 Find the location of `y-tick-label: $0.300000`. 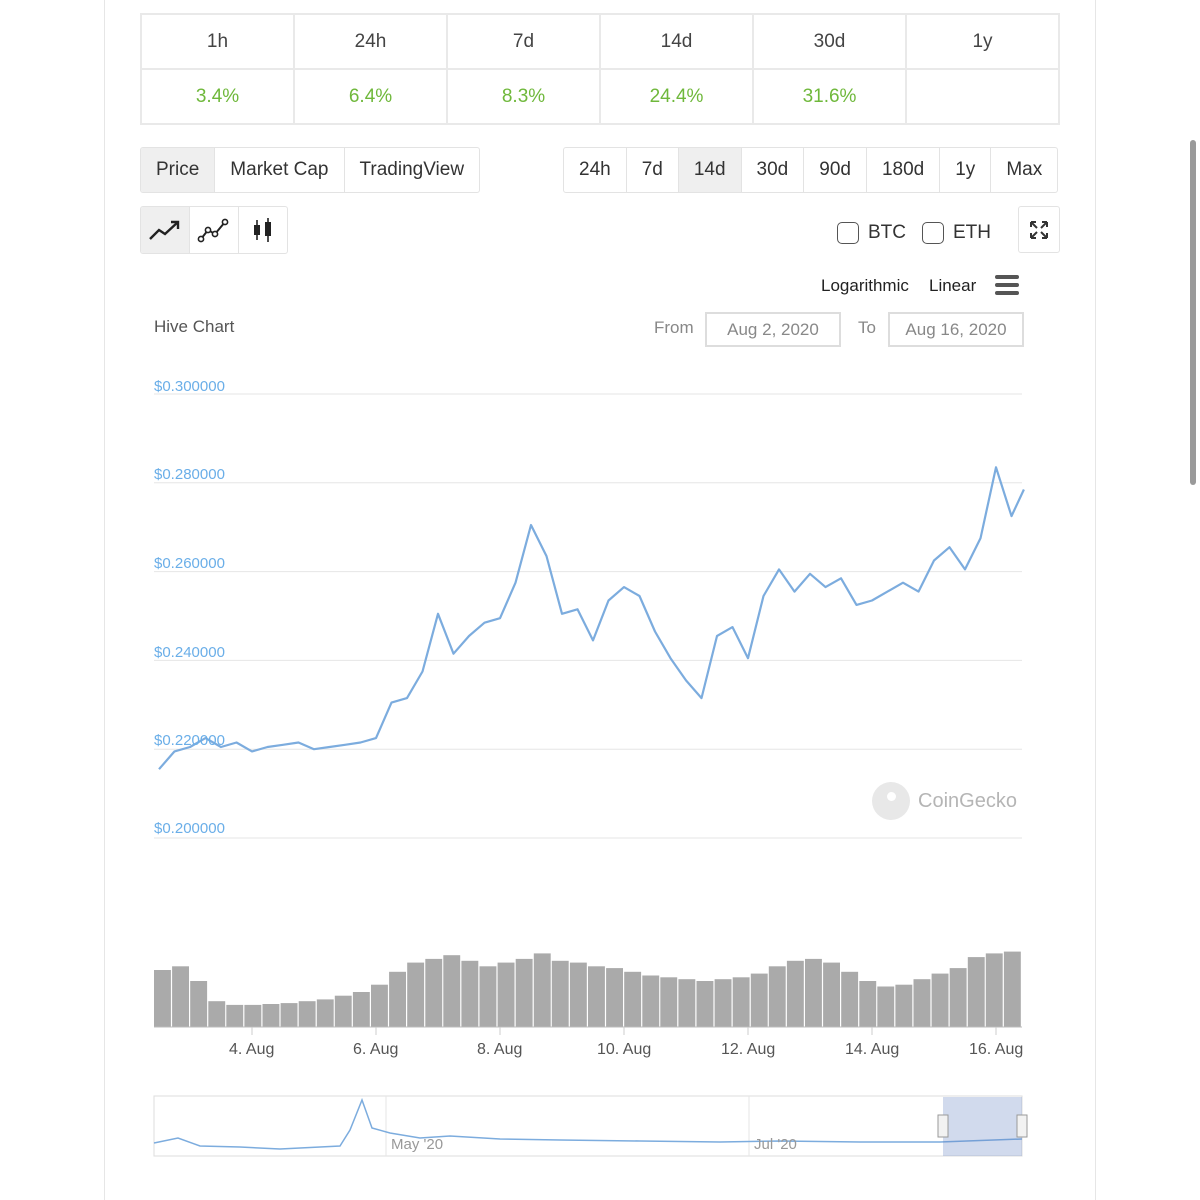

y-tick-label: $0.300000 is located at coordinates (189, 386).